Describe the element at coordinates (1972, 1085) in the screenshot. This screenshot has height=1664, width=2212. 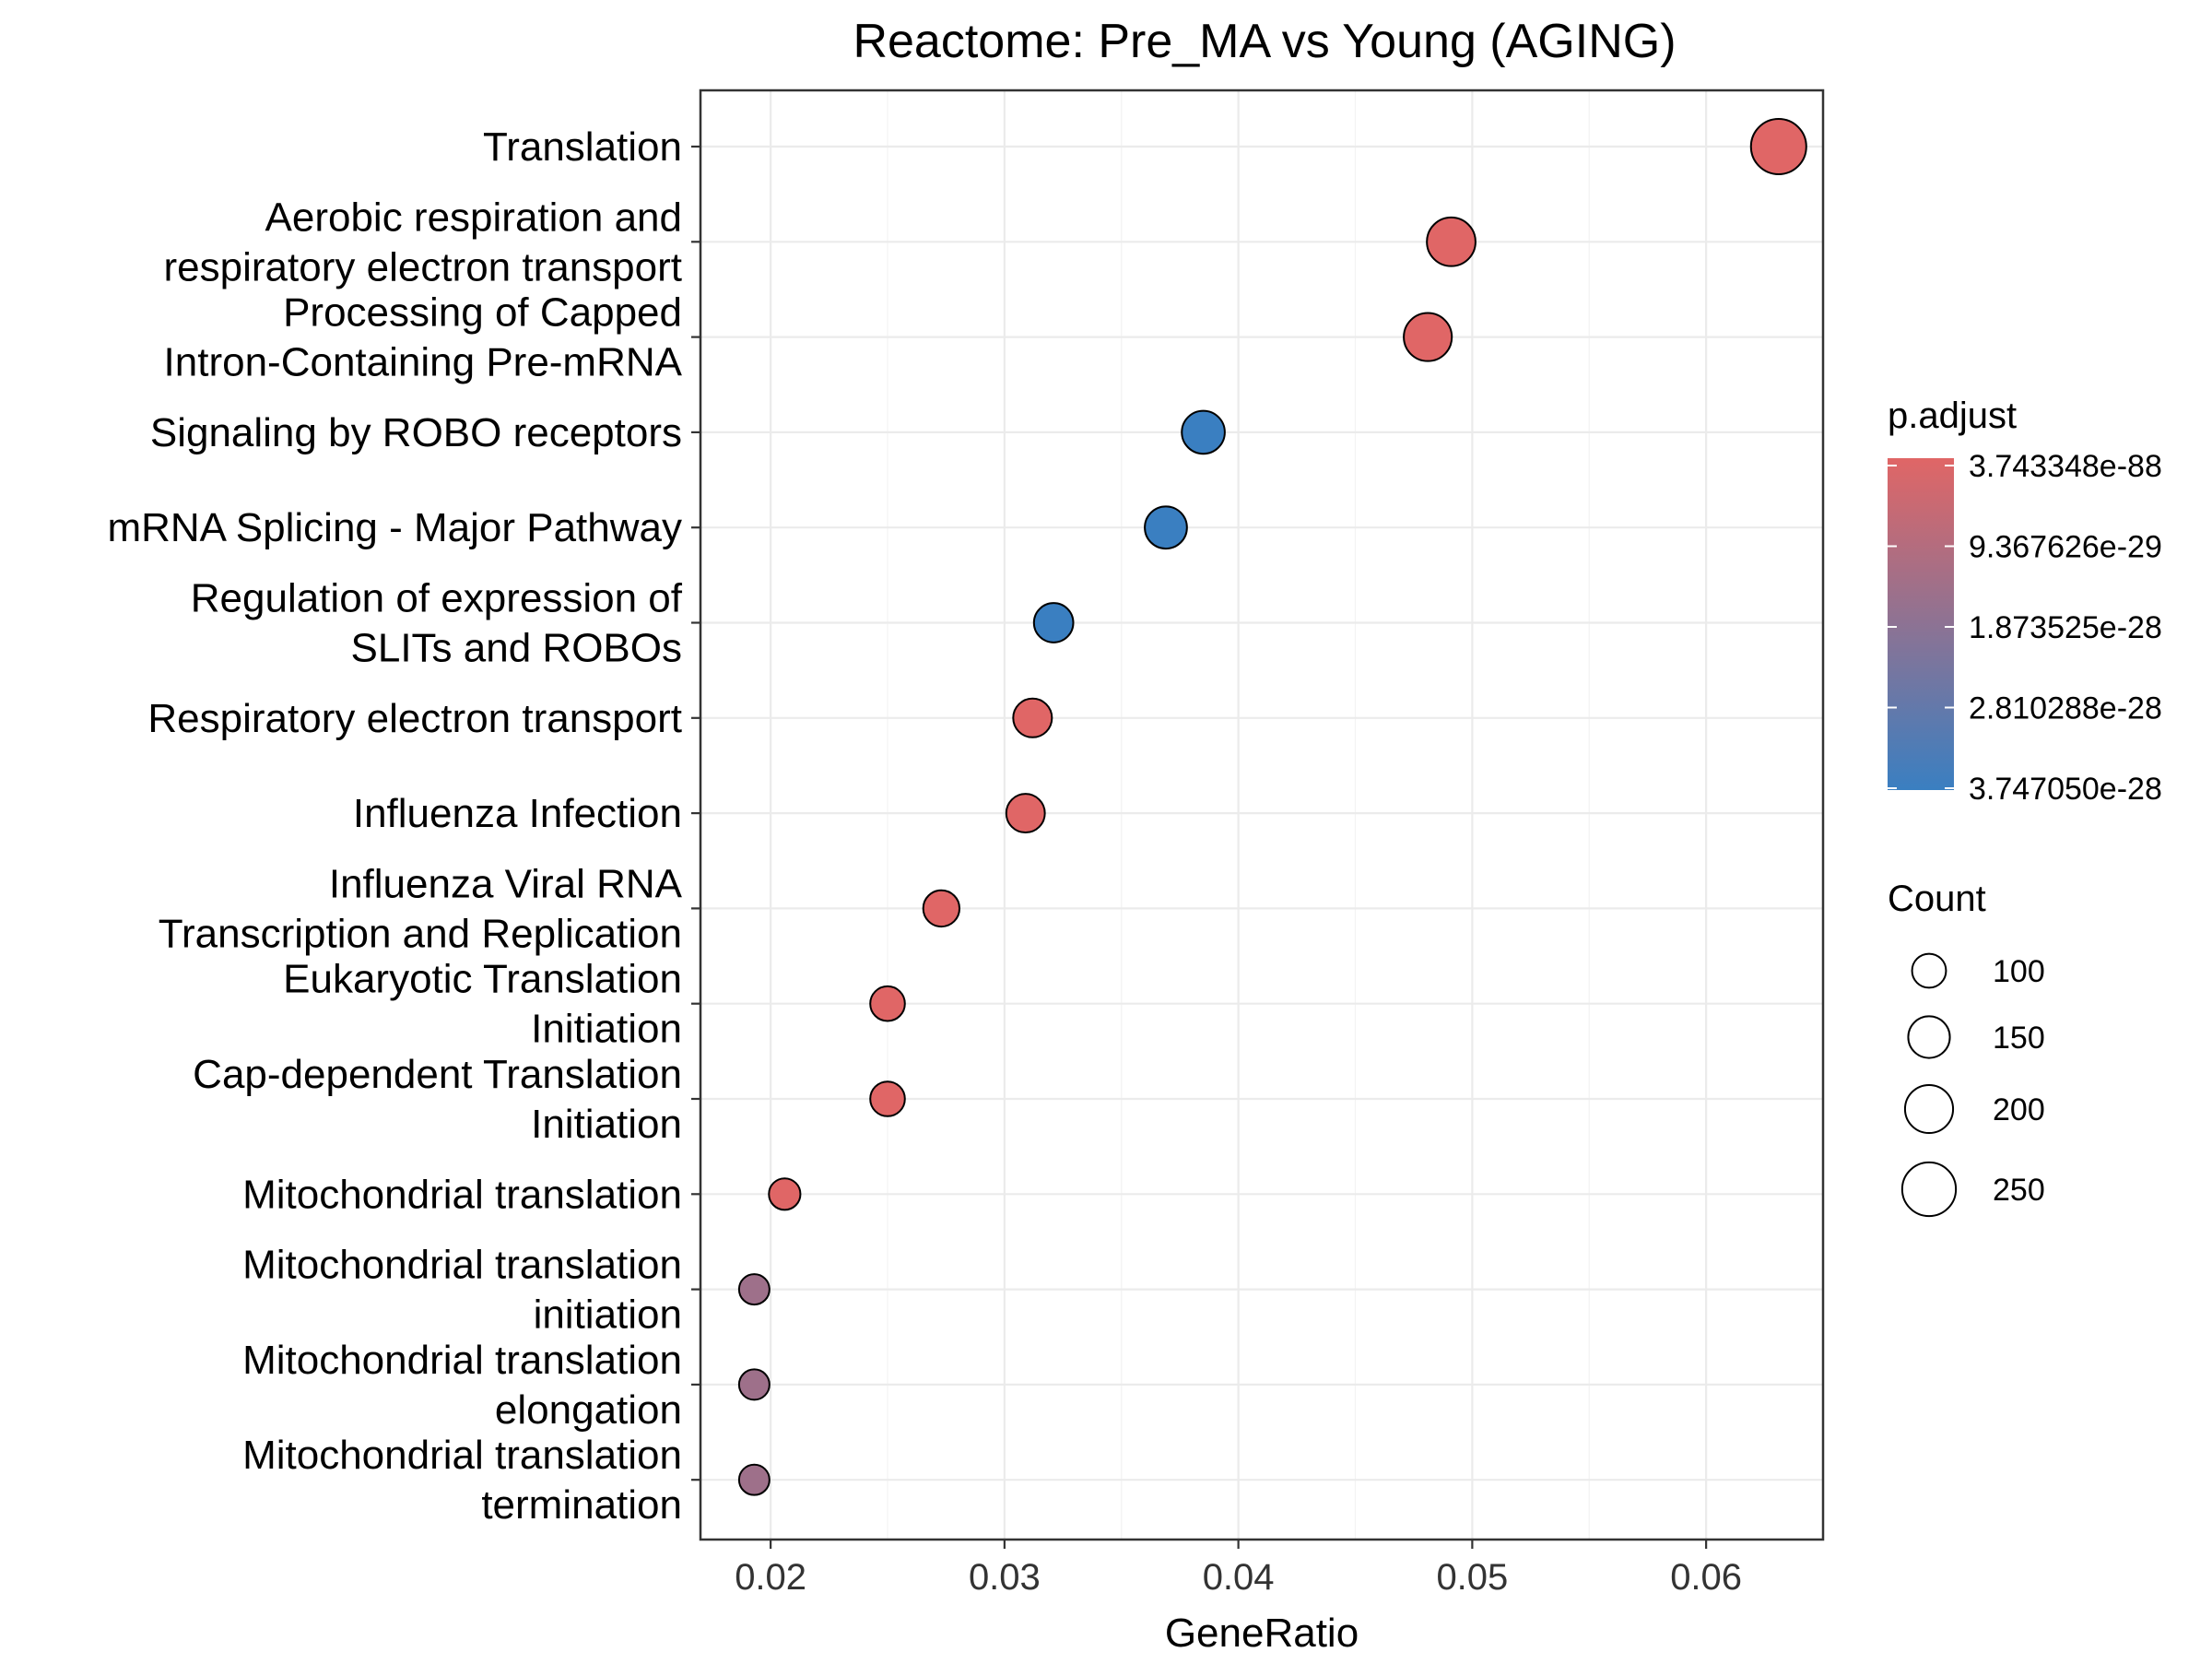
I see `size-legend-items: 100 150 200 250` at that location.